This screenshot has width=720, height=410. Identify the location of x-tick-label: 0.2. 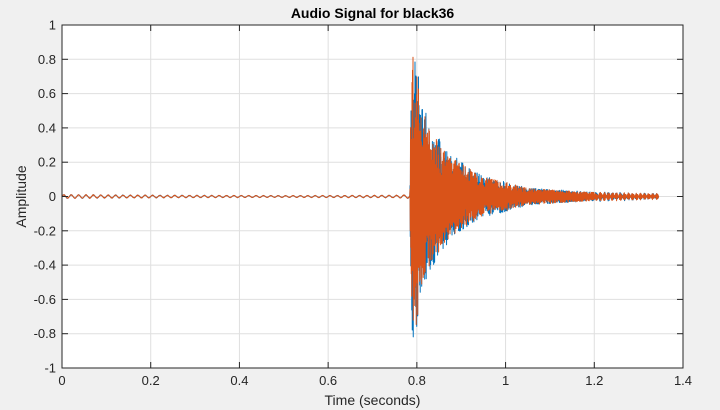
(151, 380).